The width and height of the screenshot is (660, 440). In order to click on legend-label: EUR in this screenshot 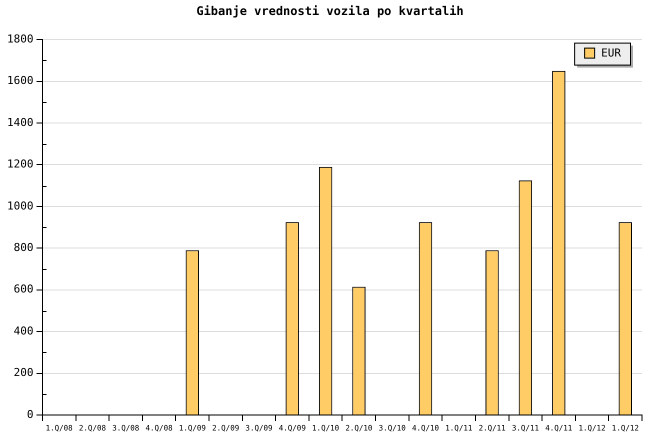, I will do `click(611, 53)`.